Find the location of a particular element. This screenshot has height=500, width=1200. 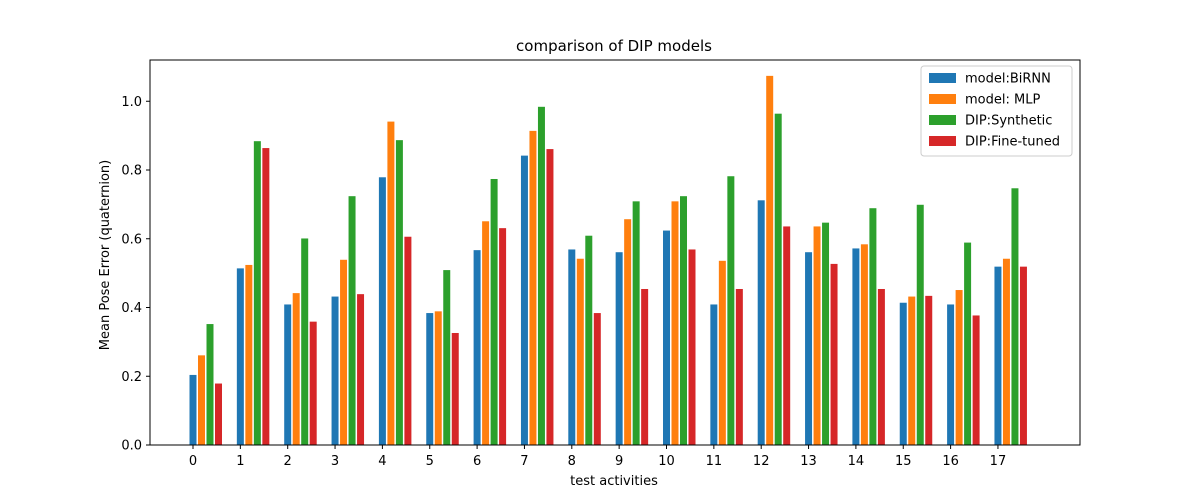

x-tick-label: 15 is located at coordinates (903, 461).